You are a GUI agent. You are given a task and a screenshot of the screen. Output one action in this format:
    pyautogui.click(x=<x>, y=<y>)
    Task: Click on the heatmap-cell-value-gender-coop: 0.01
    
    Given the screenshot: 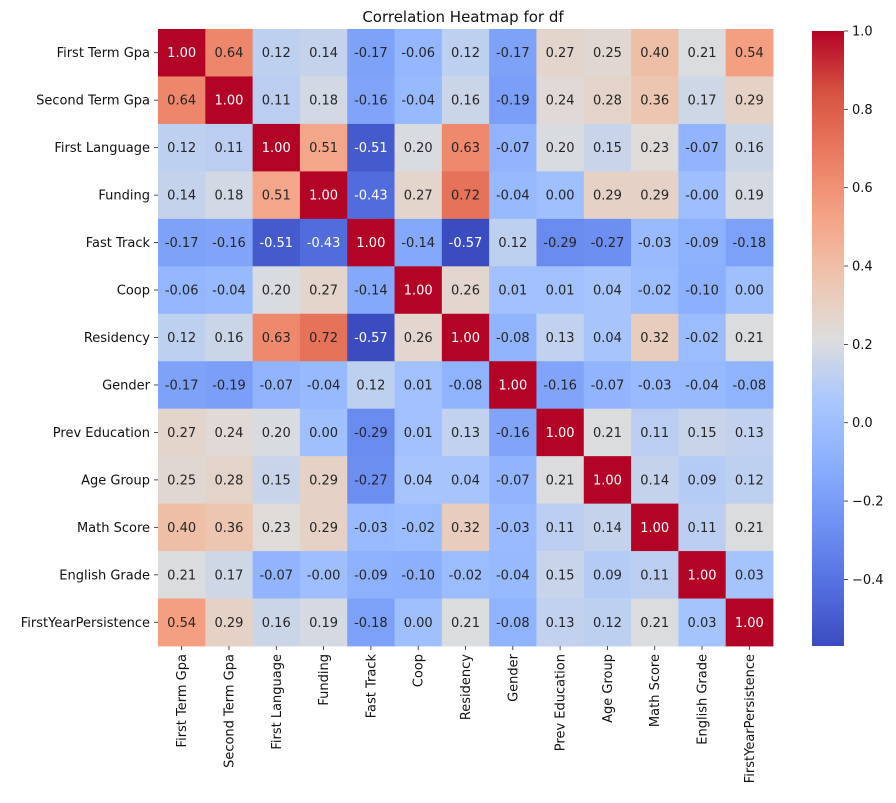 What is the action you would take?
    pyautogui.click(x=418, y=385)
    